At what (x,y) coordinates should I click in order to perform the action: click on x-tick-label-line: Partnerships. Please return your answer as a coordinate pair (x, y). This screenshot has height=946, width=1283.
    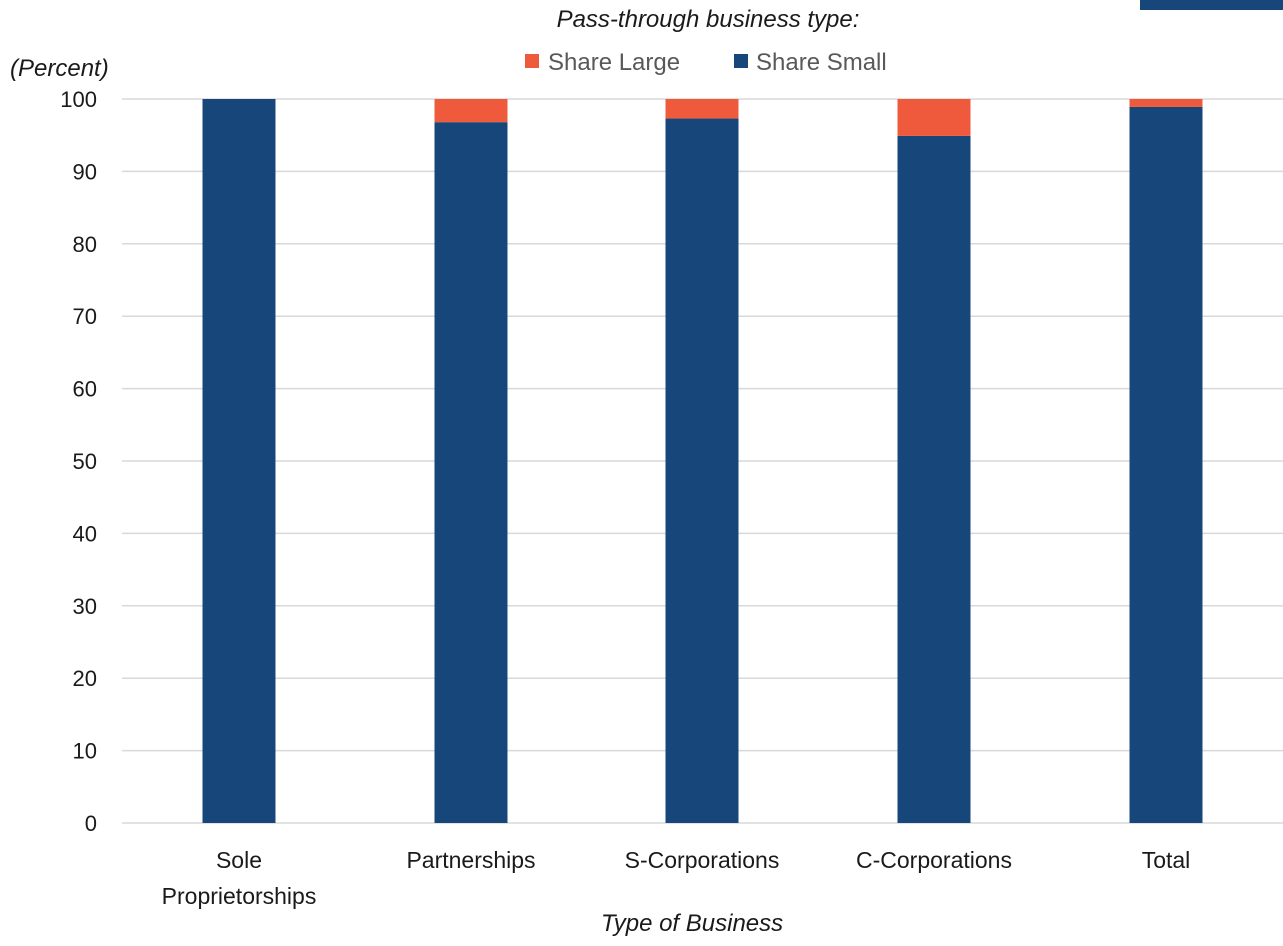
    Looking at the image, I should click on (470, 860).